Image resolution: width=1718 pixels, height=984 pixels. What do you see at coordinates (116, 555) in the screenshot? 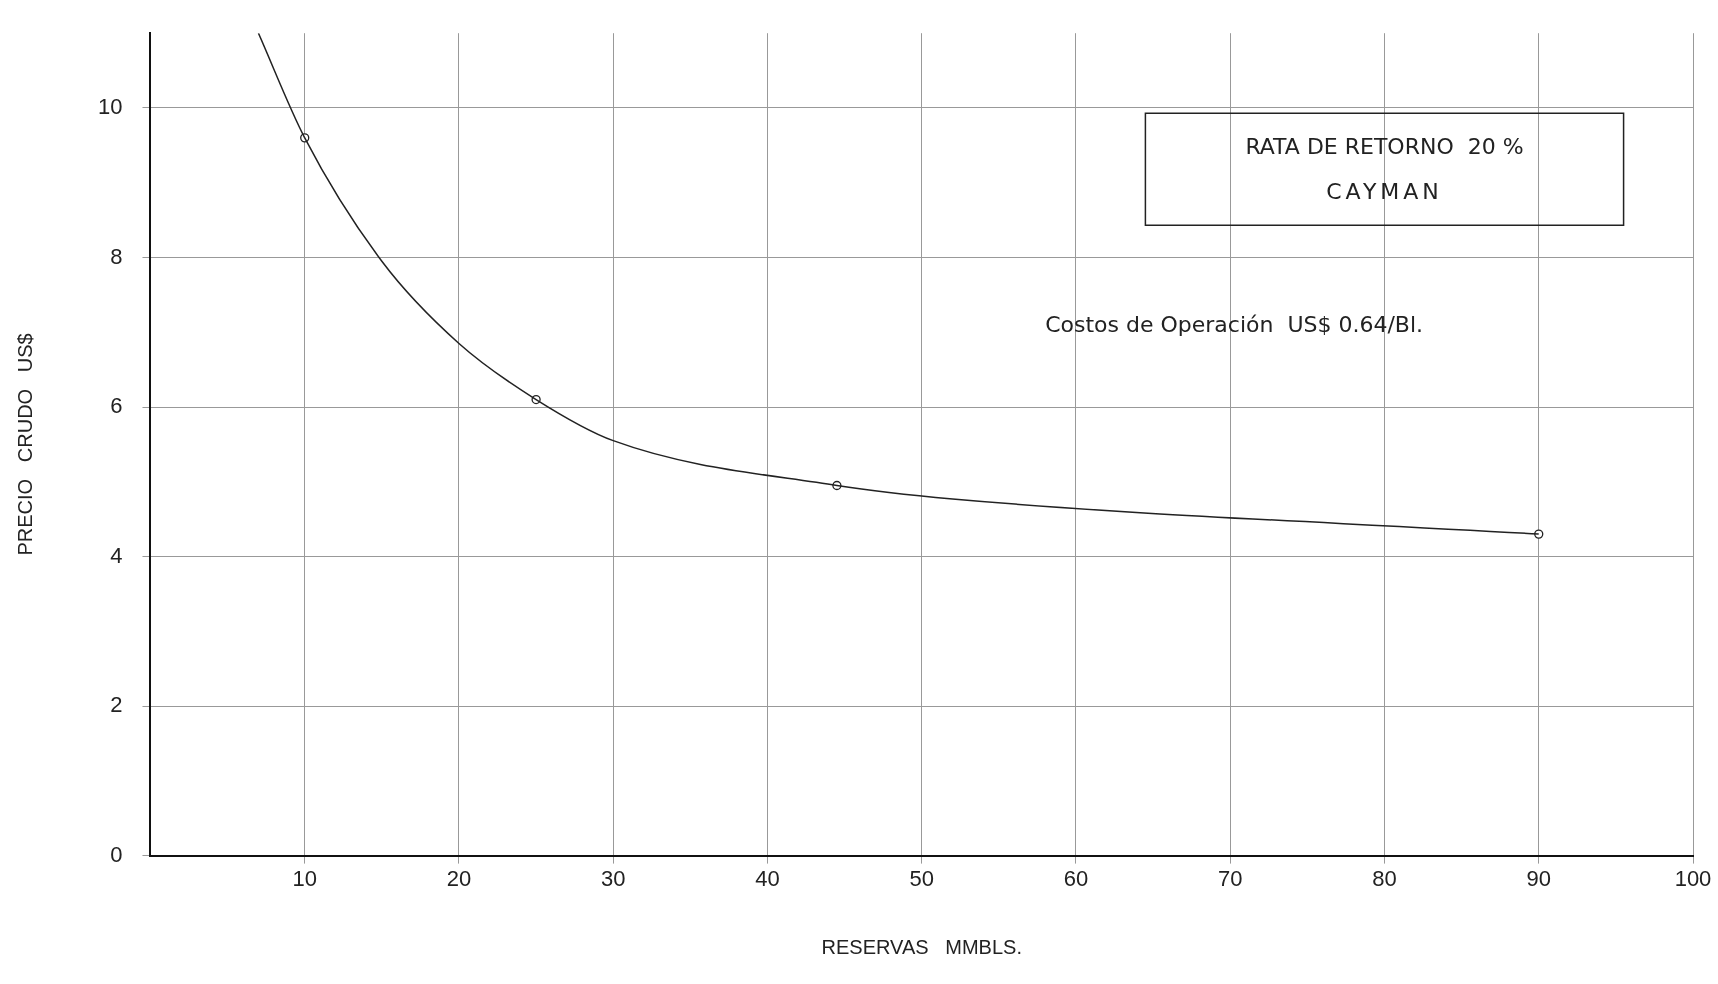
I see `y-tick-label: 4` at bounding box center [116, 555].